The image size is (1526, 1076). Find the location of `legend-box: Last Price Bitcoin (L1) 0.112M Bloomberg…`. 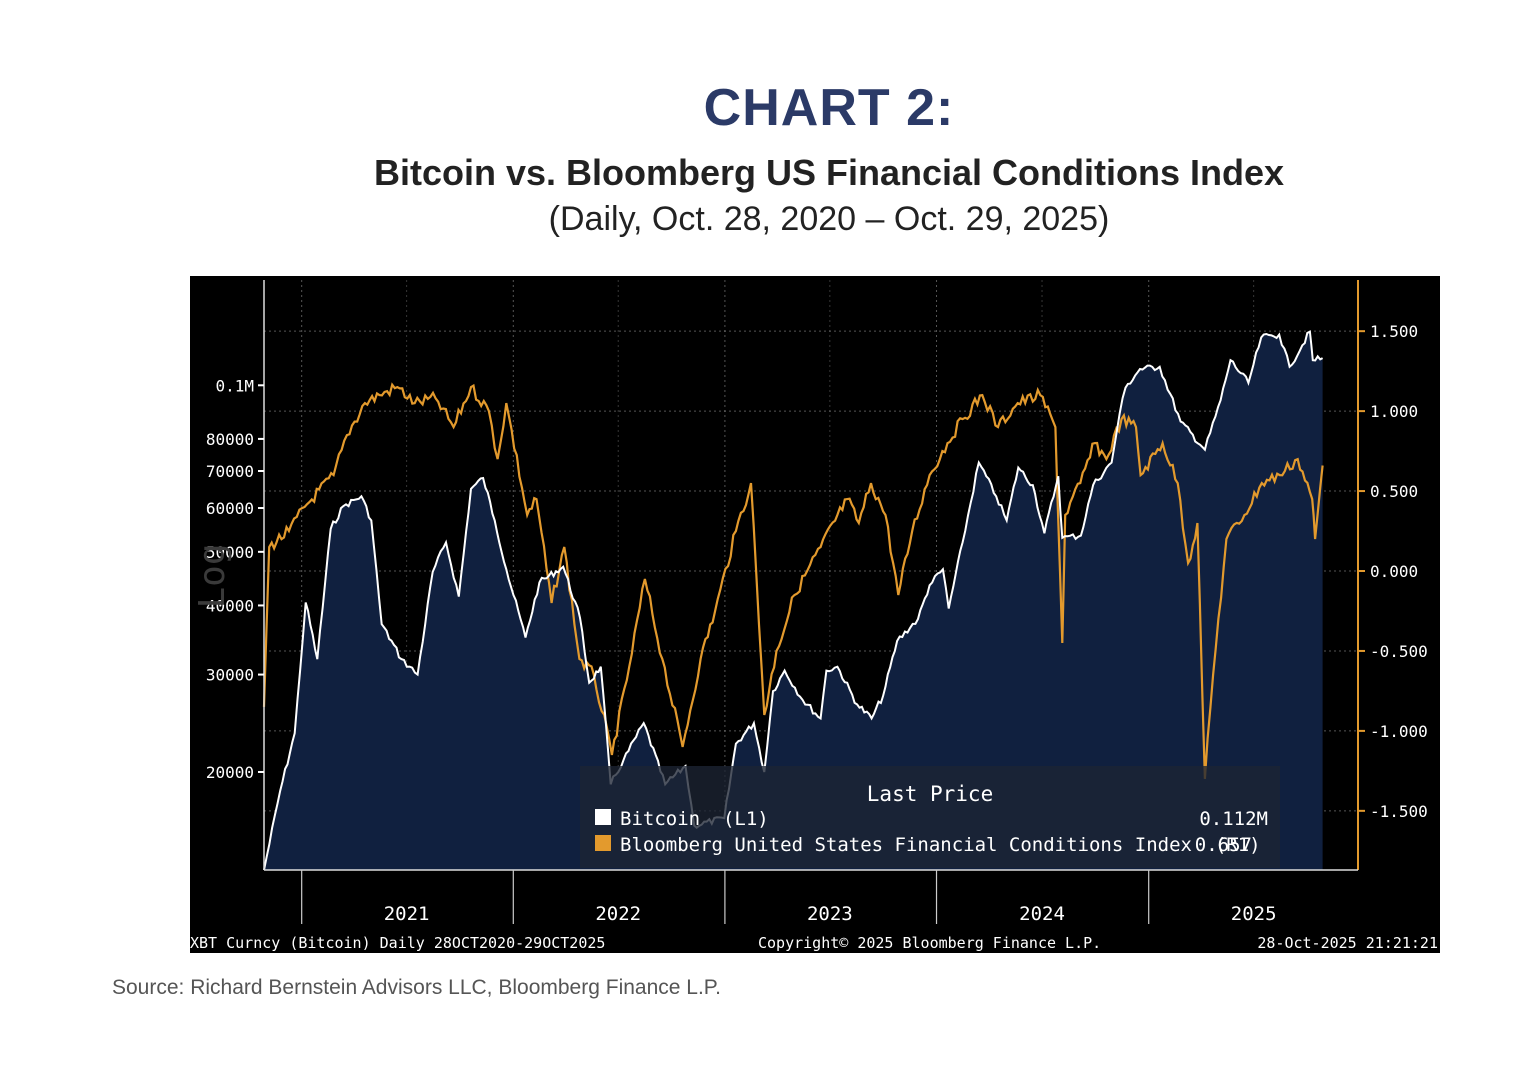

legend-box: Last Price Bitcoin (L1) 0.112M Bloomberg… is located at coordinates (930, 817).